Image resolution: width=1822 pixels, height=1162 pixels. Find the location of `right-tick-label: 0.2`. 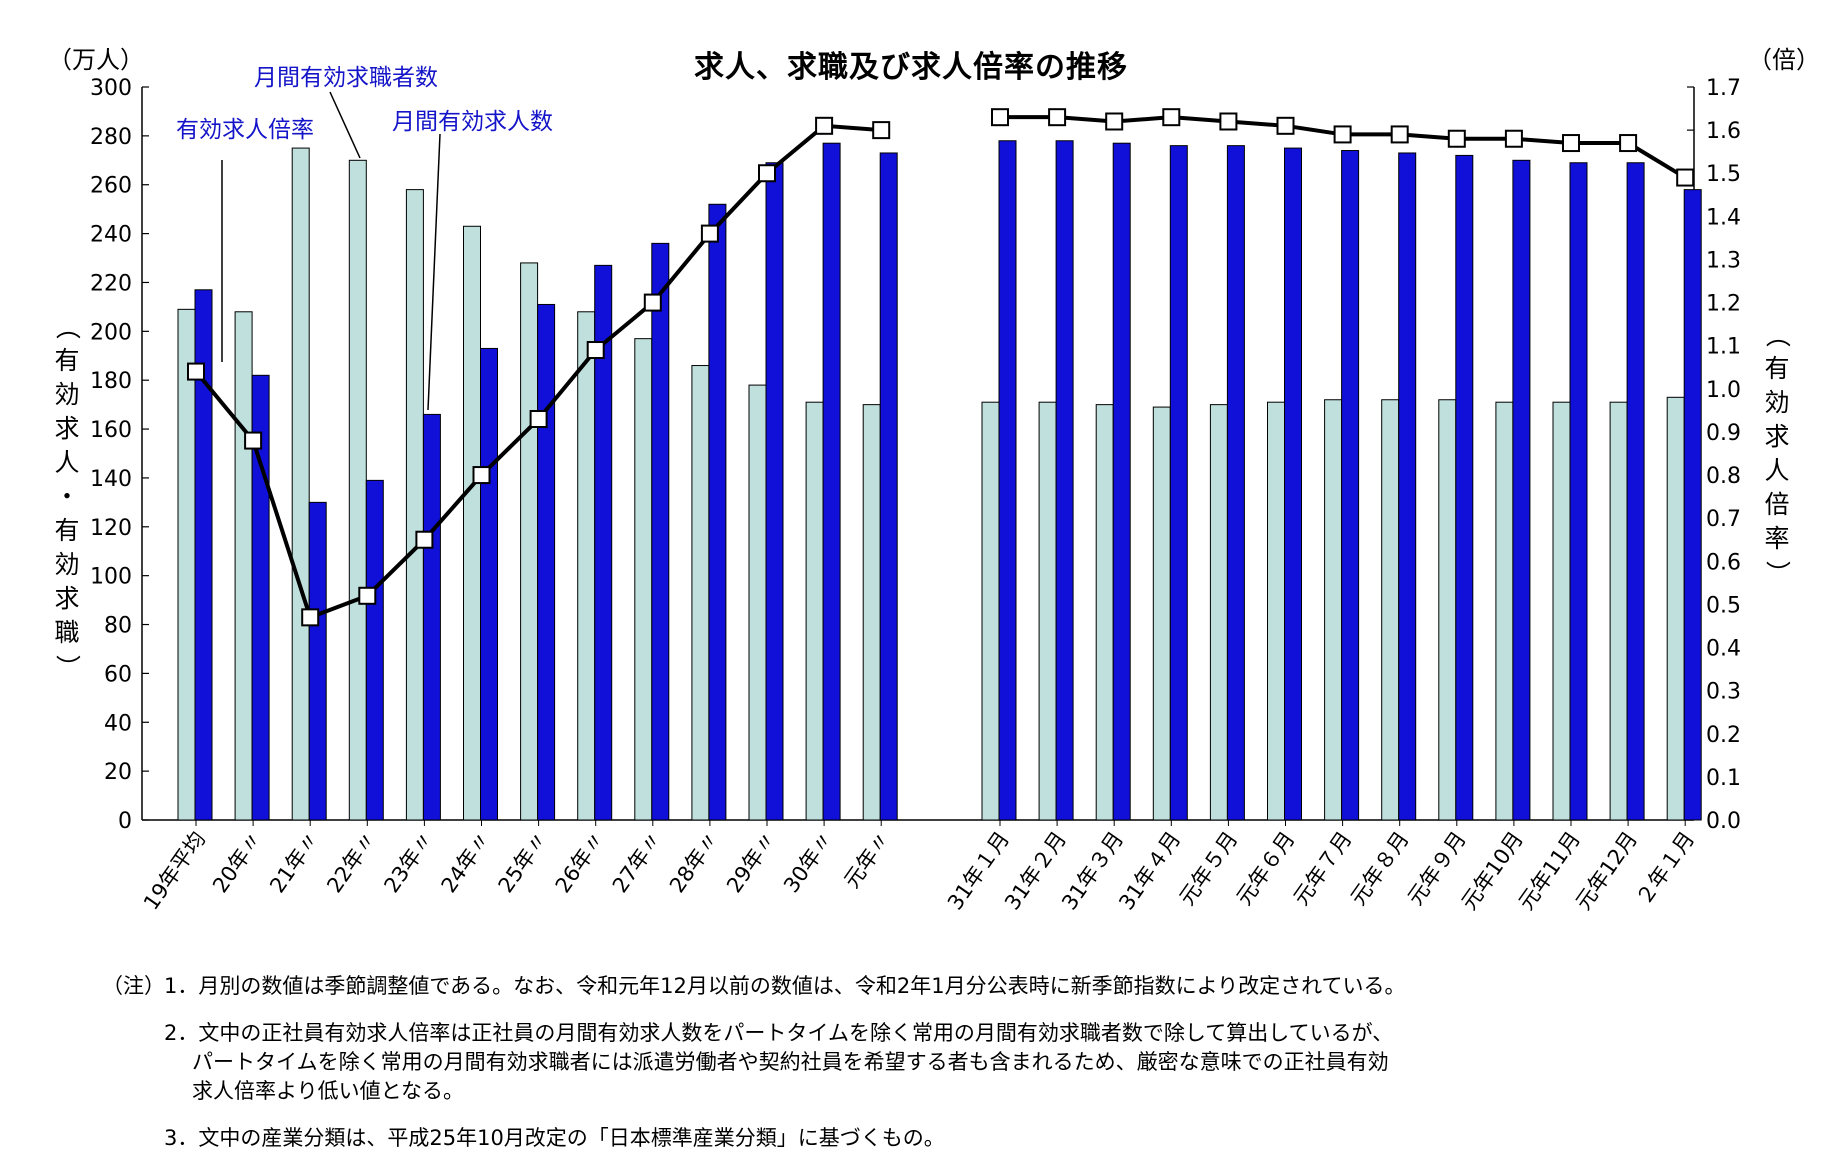

right-tick-label: 0.2 is located at coordinates (1723, 735).